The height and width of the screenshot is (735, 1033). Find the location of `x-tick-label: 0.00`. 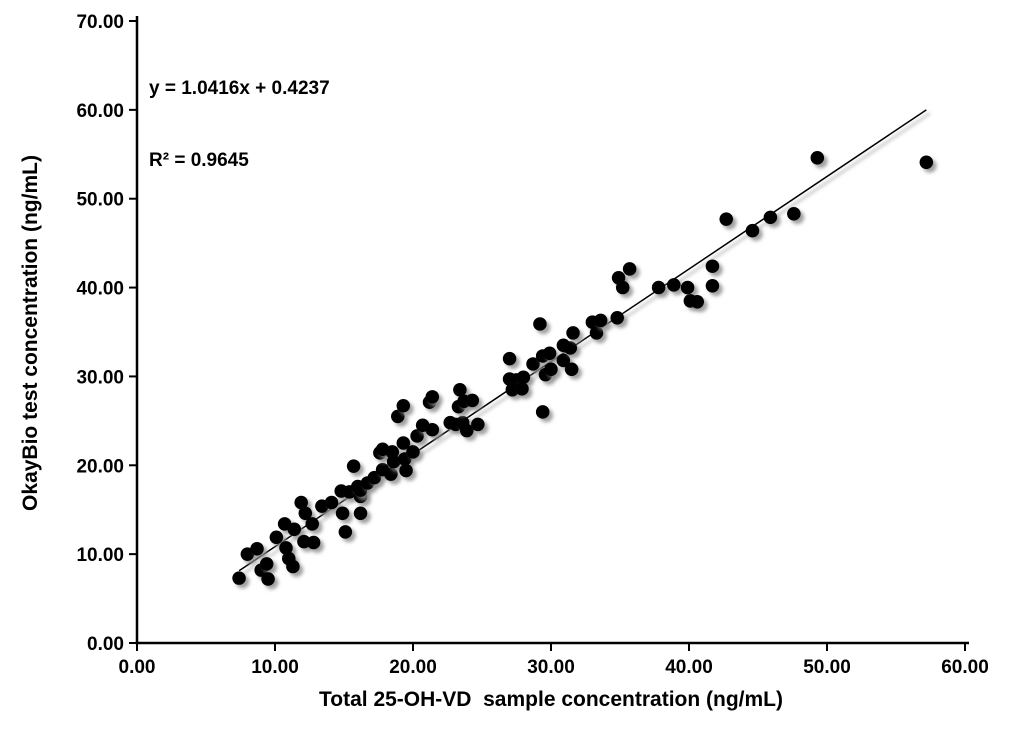

x-tick-label: 0.00 is located at coordinates (137, 667).